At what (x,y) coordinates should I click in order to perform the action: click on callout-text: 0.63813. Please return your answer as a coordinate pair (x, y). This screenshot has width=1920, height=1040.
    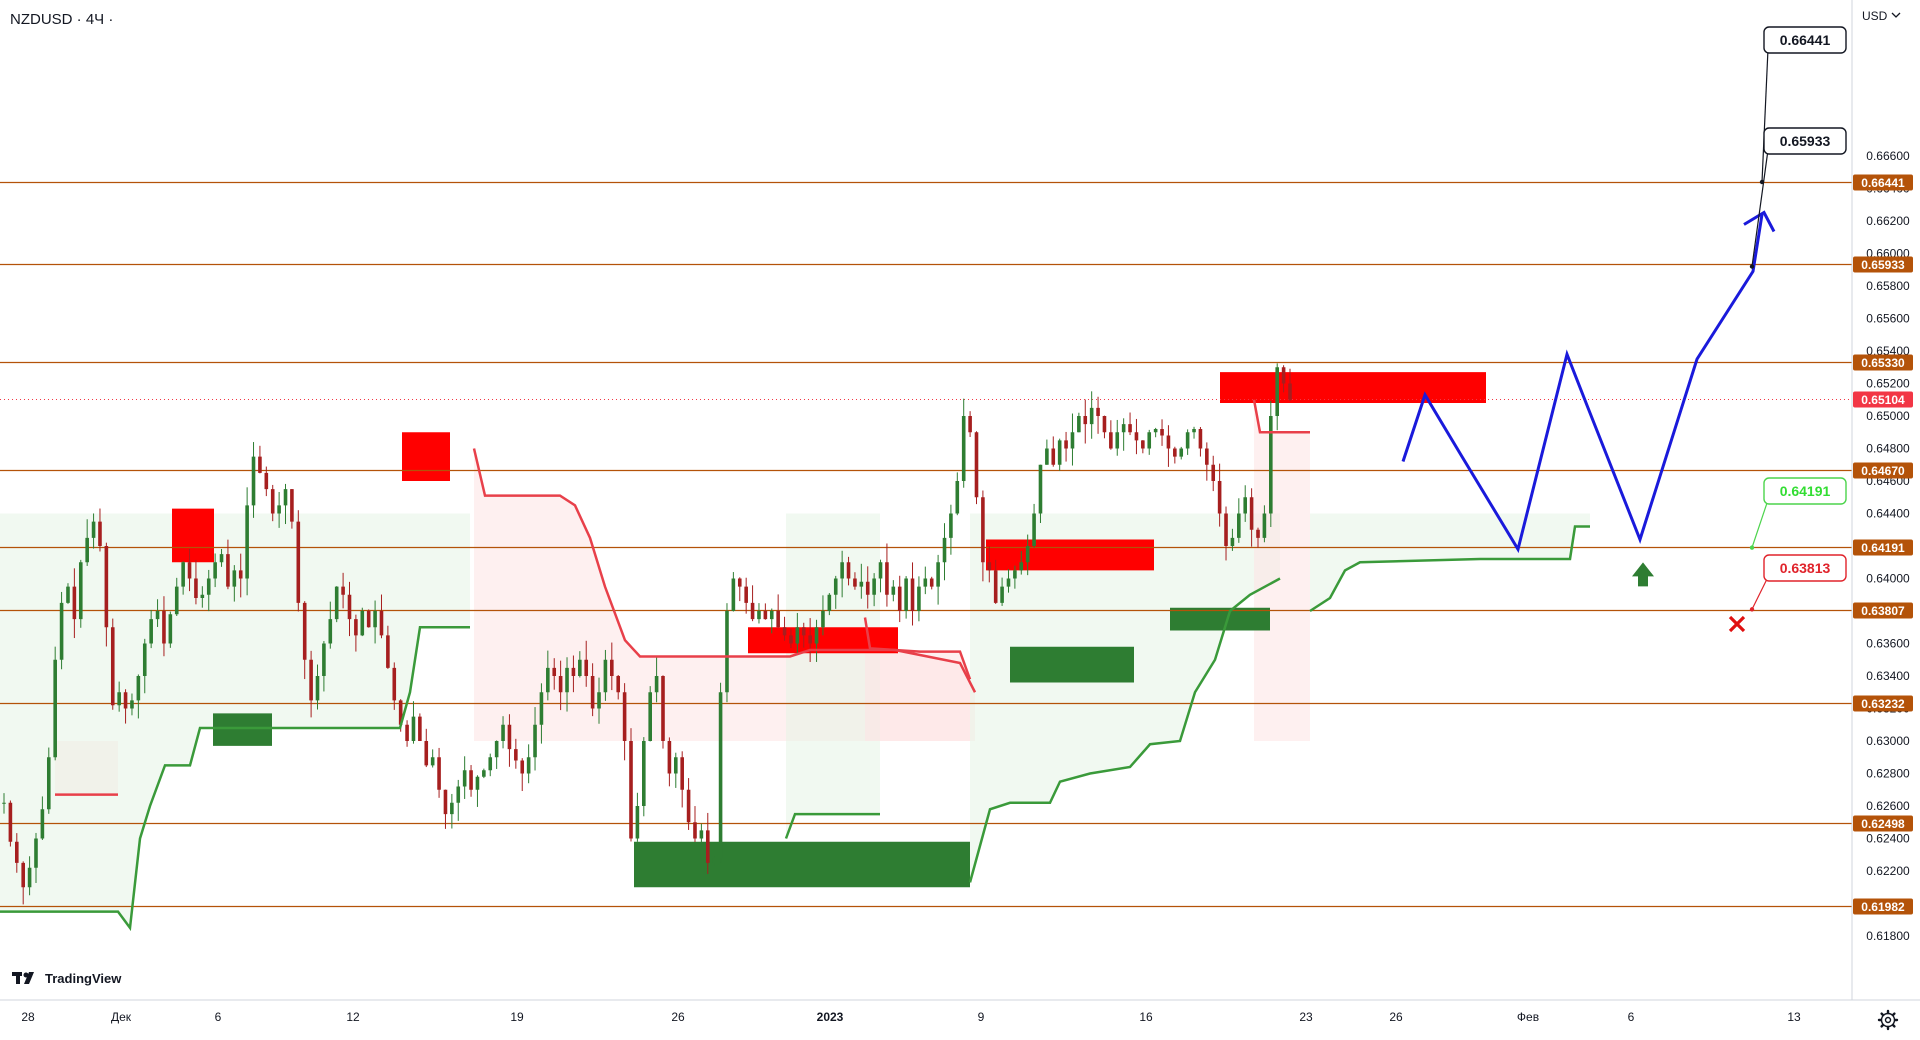
    Looking at the image, I should click on (1805, 568).